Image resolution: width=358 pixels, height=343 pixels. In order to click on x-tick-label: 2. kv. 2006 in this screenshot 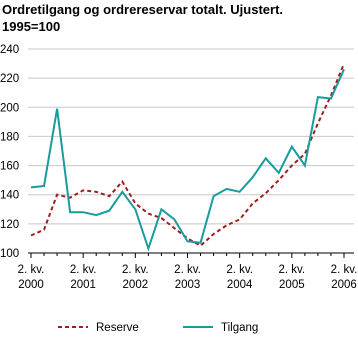, I will do `click(344, 277)`.